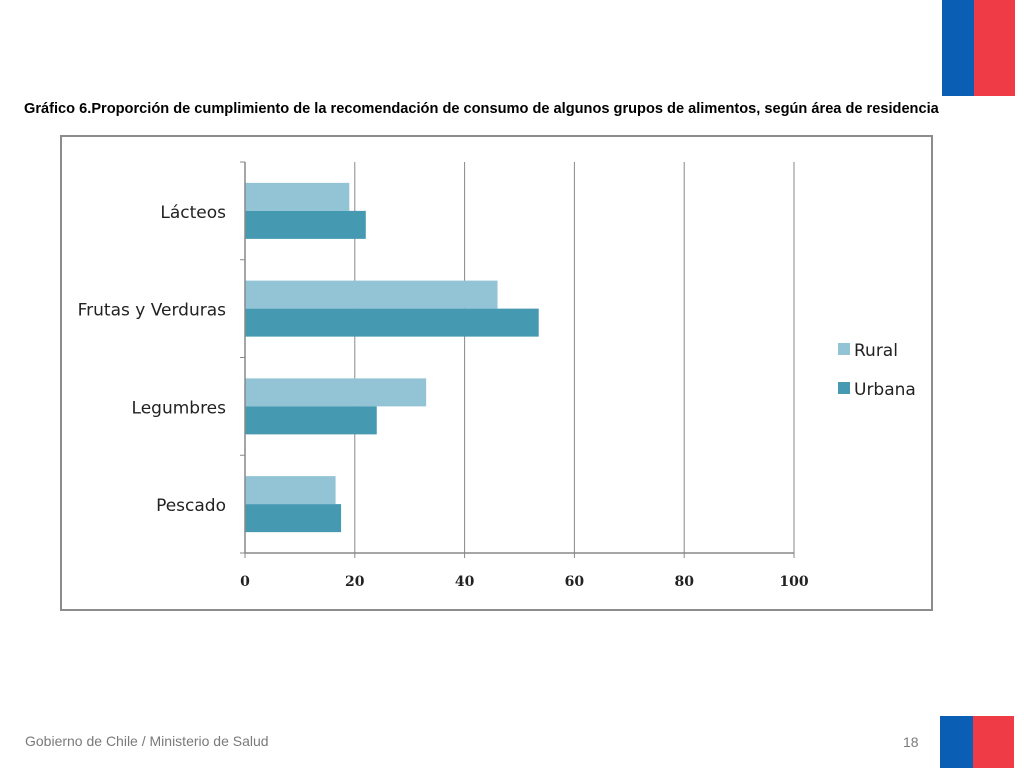  I want to click on chile-flag-logo-top, so click(978, 48).